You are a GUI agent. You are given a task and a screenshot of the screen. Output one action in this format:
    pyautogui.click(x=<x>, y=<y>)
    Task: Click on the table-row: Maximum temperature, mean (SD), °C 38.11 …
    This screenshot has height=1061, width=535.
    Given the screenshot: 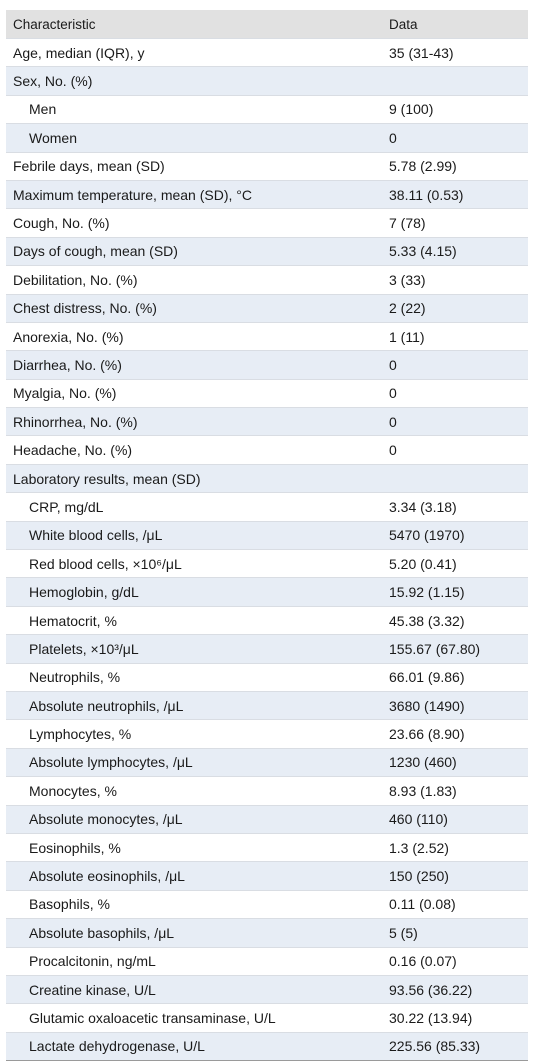 What is the action you would take?
    pyautogui.click(x=267, y=194)
    